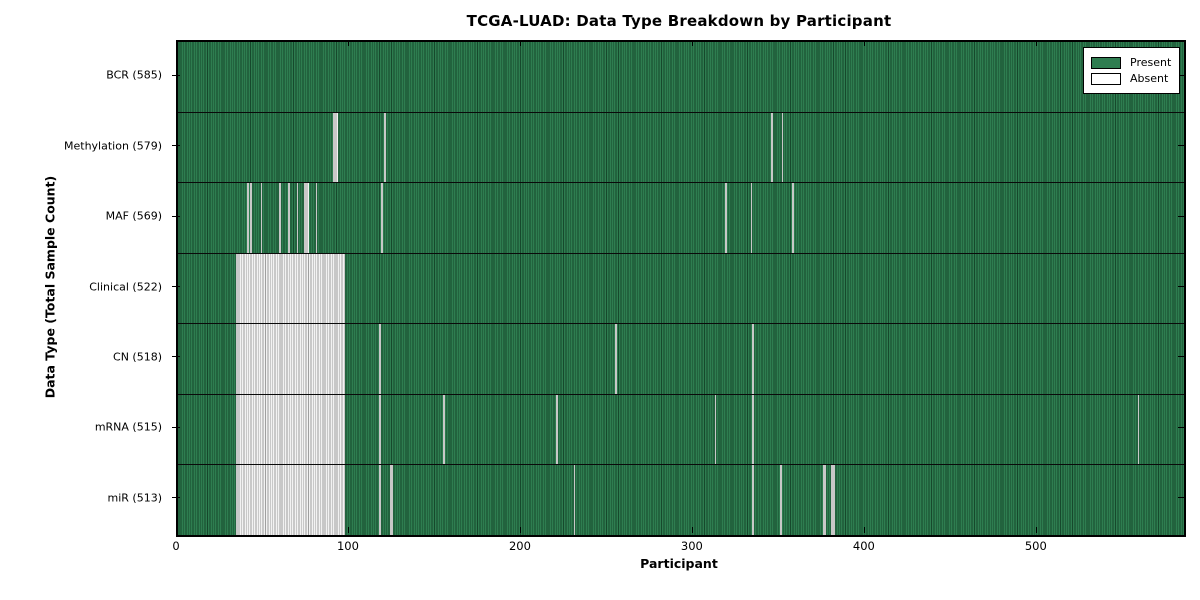 The height and width of the screenshot is (600, 1200). Describe the element at coordinates (681, 218) in the screenshot. I see `heatmap-row-maf` at that location.